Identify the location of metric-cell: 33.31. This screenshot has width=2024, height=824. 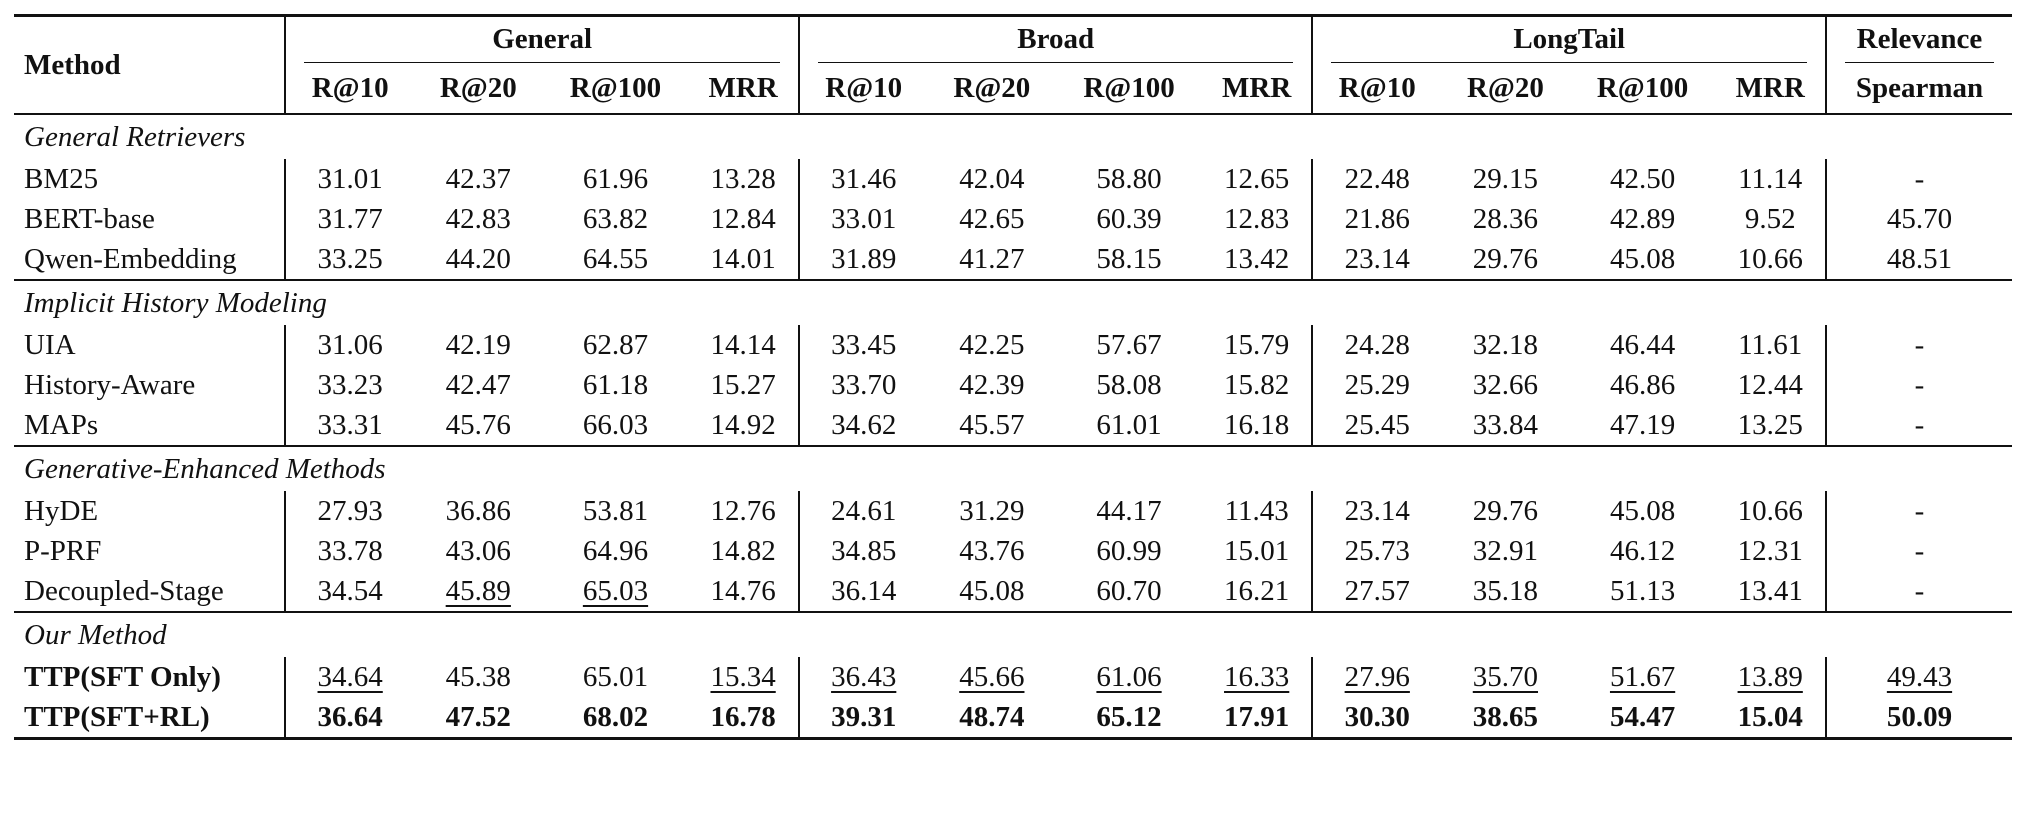
(349, 425).